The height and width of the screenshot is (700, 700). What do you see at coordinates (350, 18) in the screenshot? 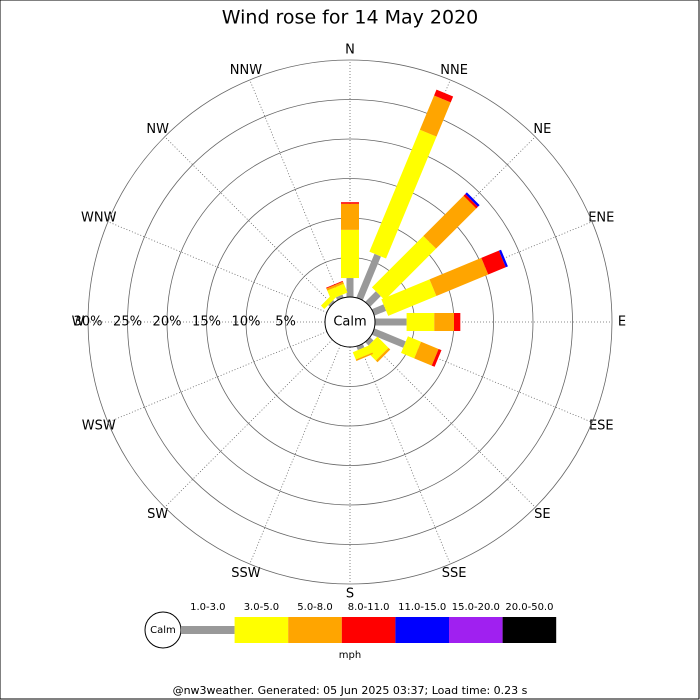
I see `chart-title: Wind rose for 14 May 2020` at bounding box center [350, 18].